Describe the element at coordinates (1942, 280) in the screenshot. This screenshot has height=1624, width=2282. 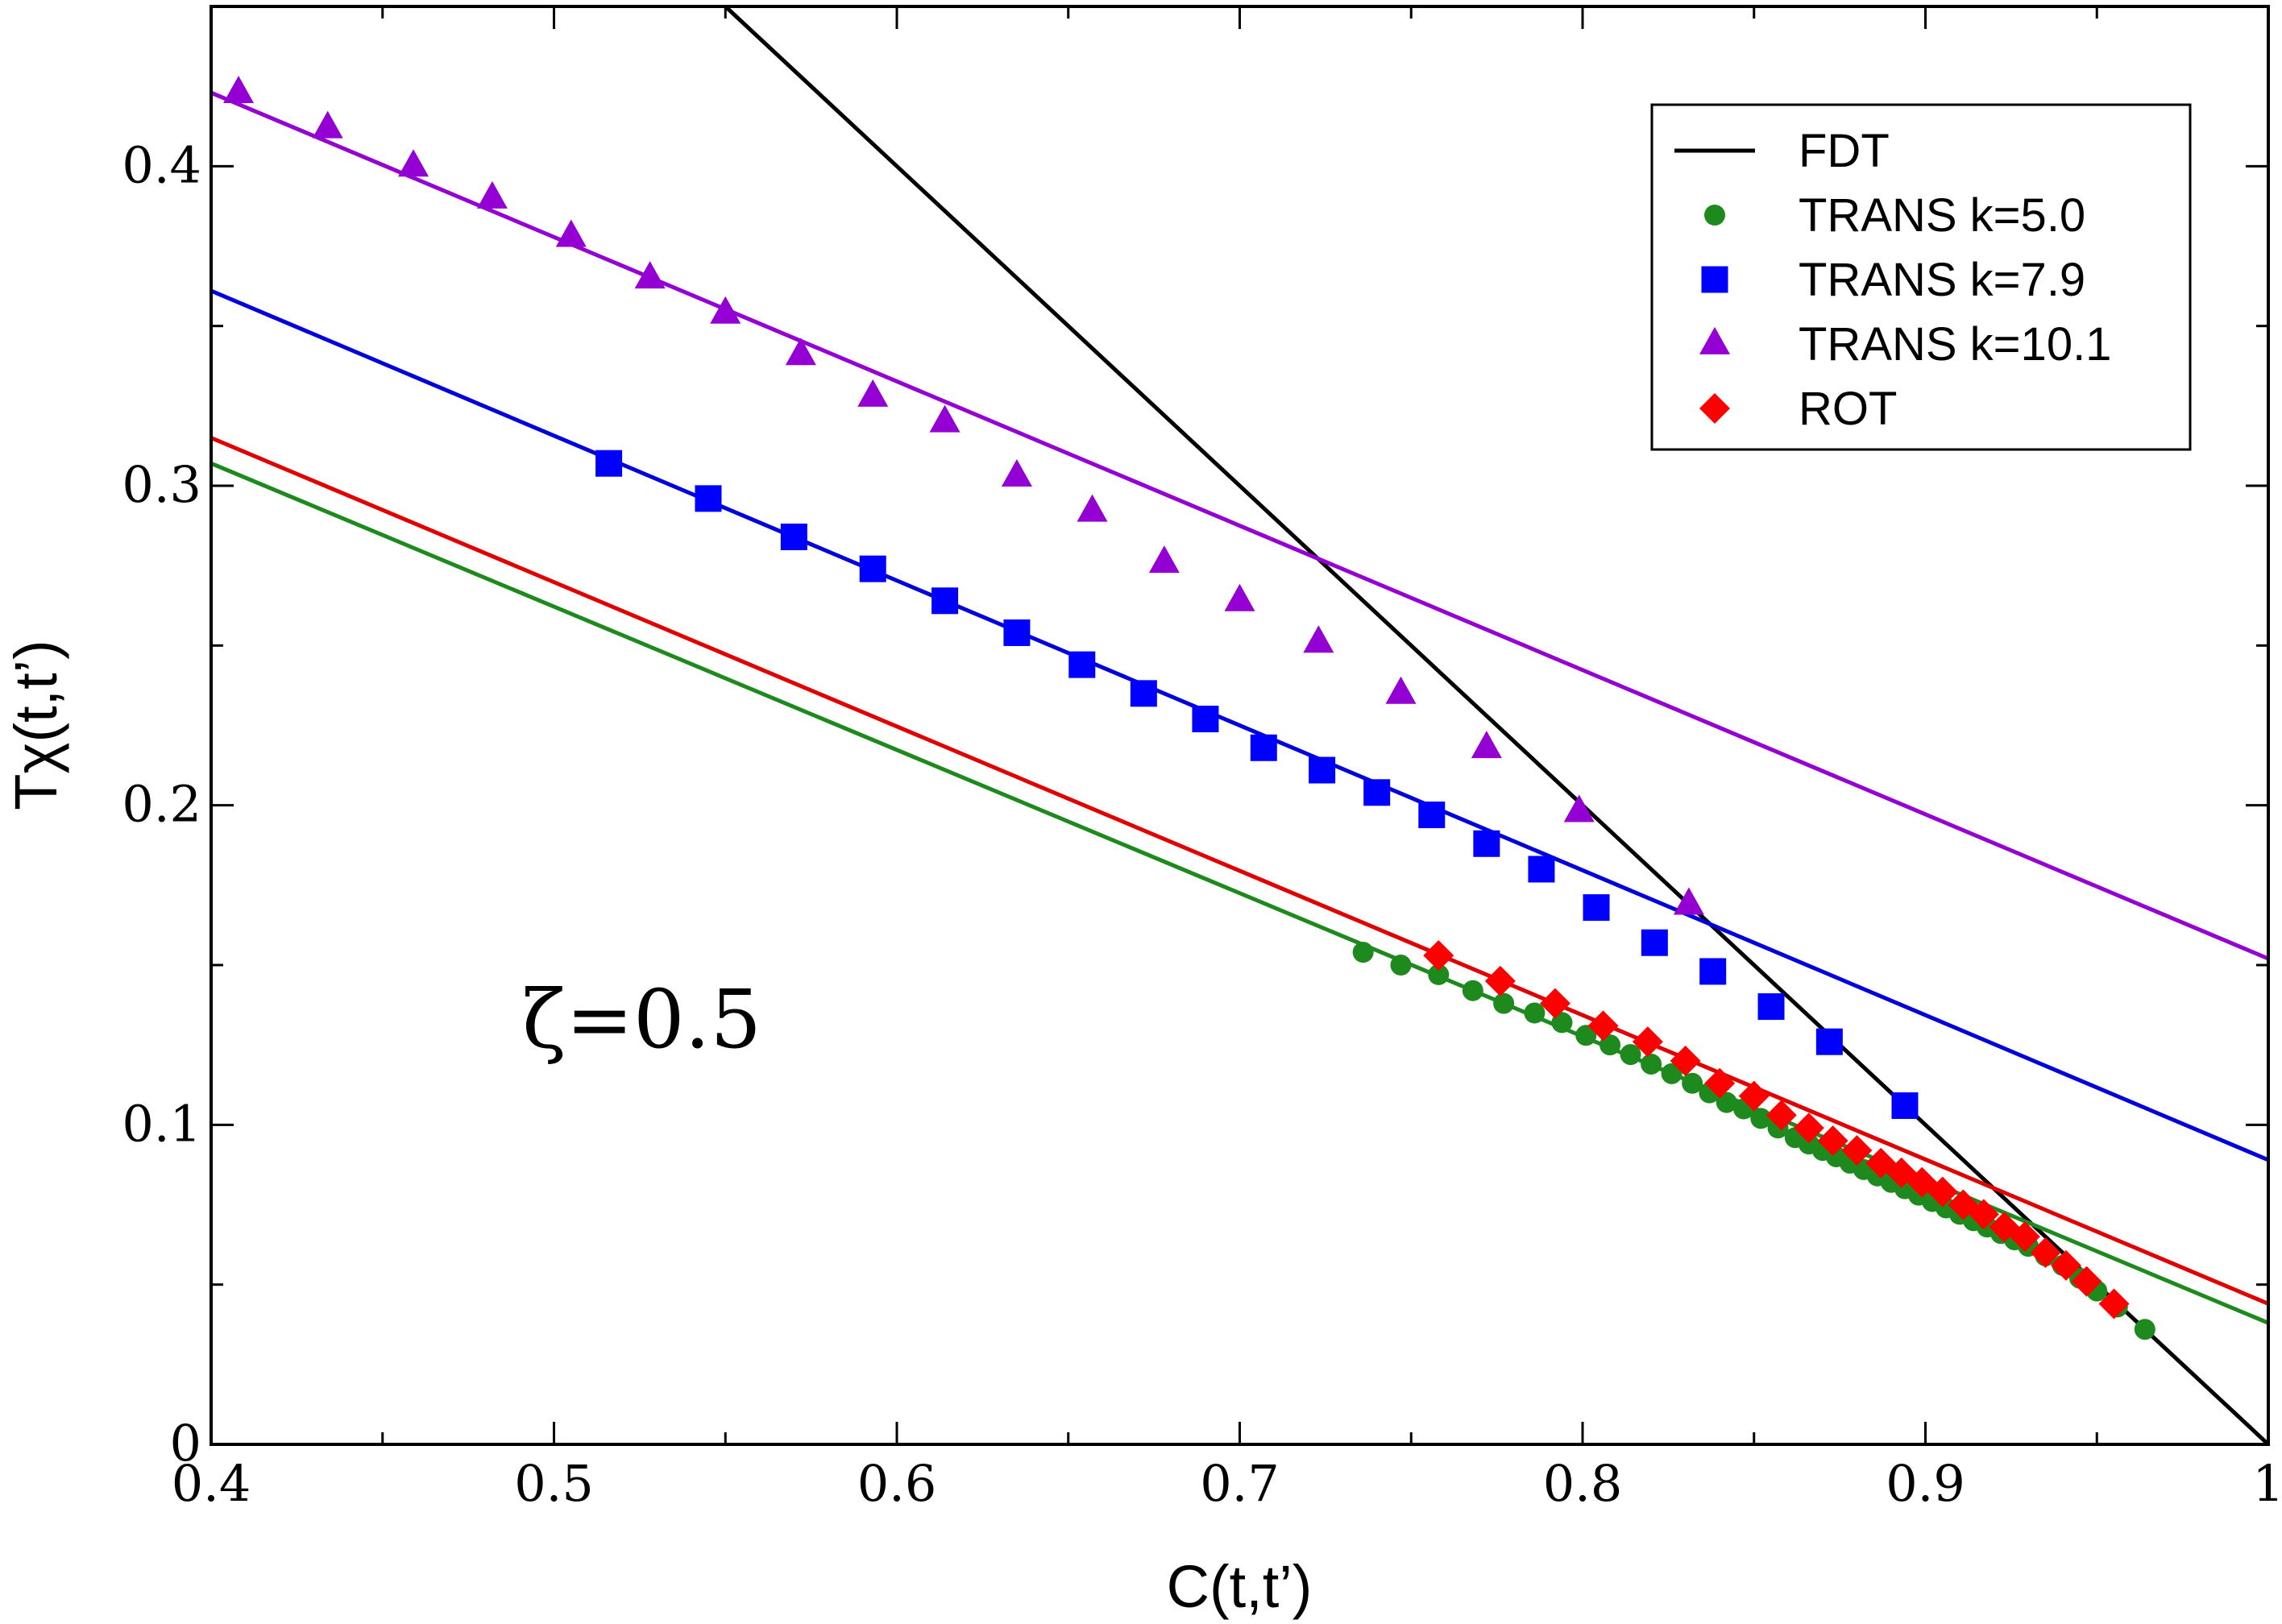
I see `legend-label: TRANS k=7.9` at that location.